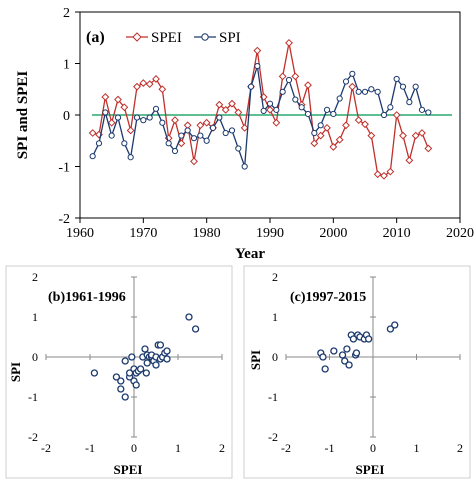 The image size is (474, 484). Describe the element at coordinates (273, 437) in the screenshot. I see `y-tick-label-c: -2` at that location.